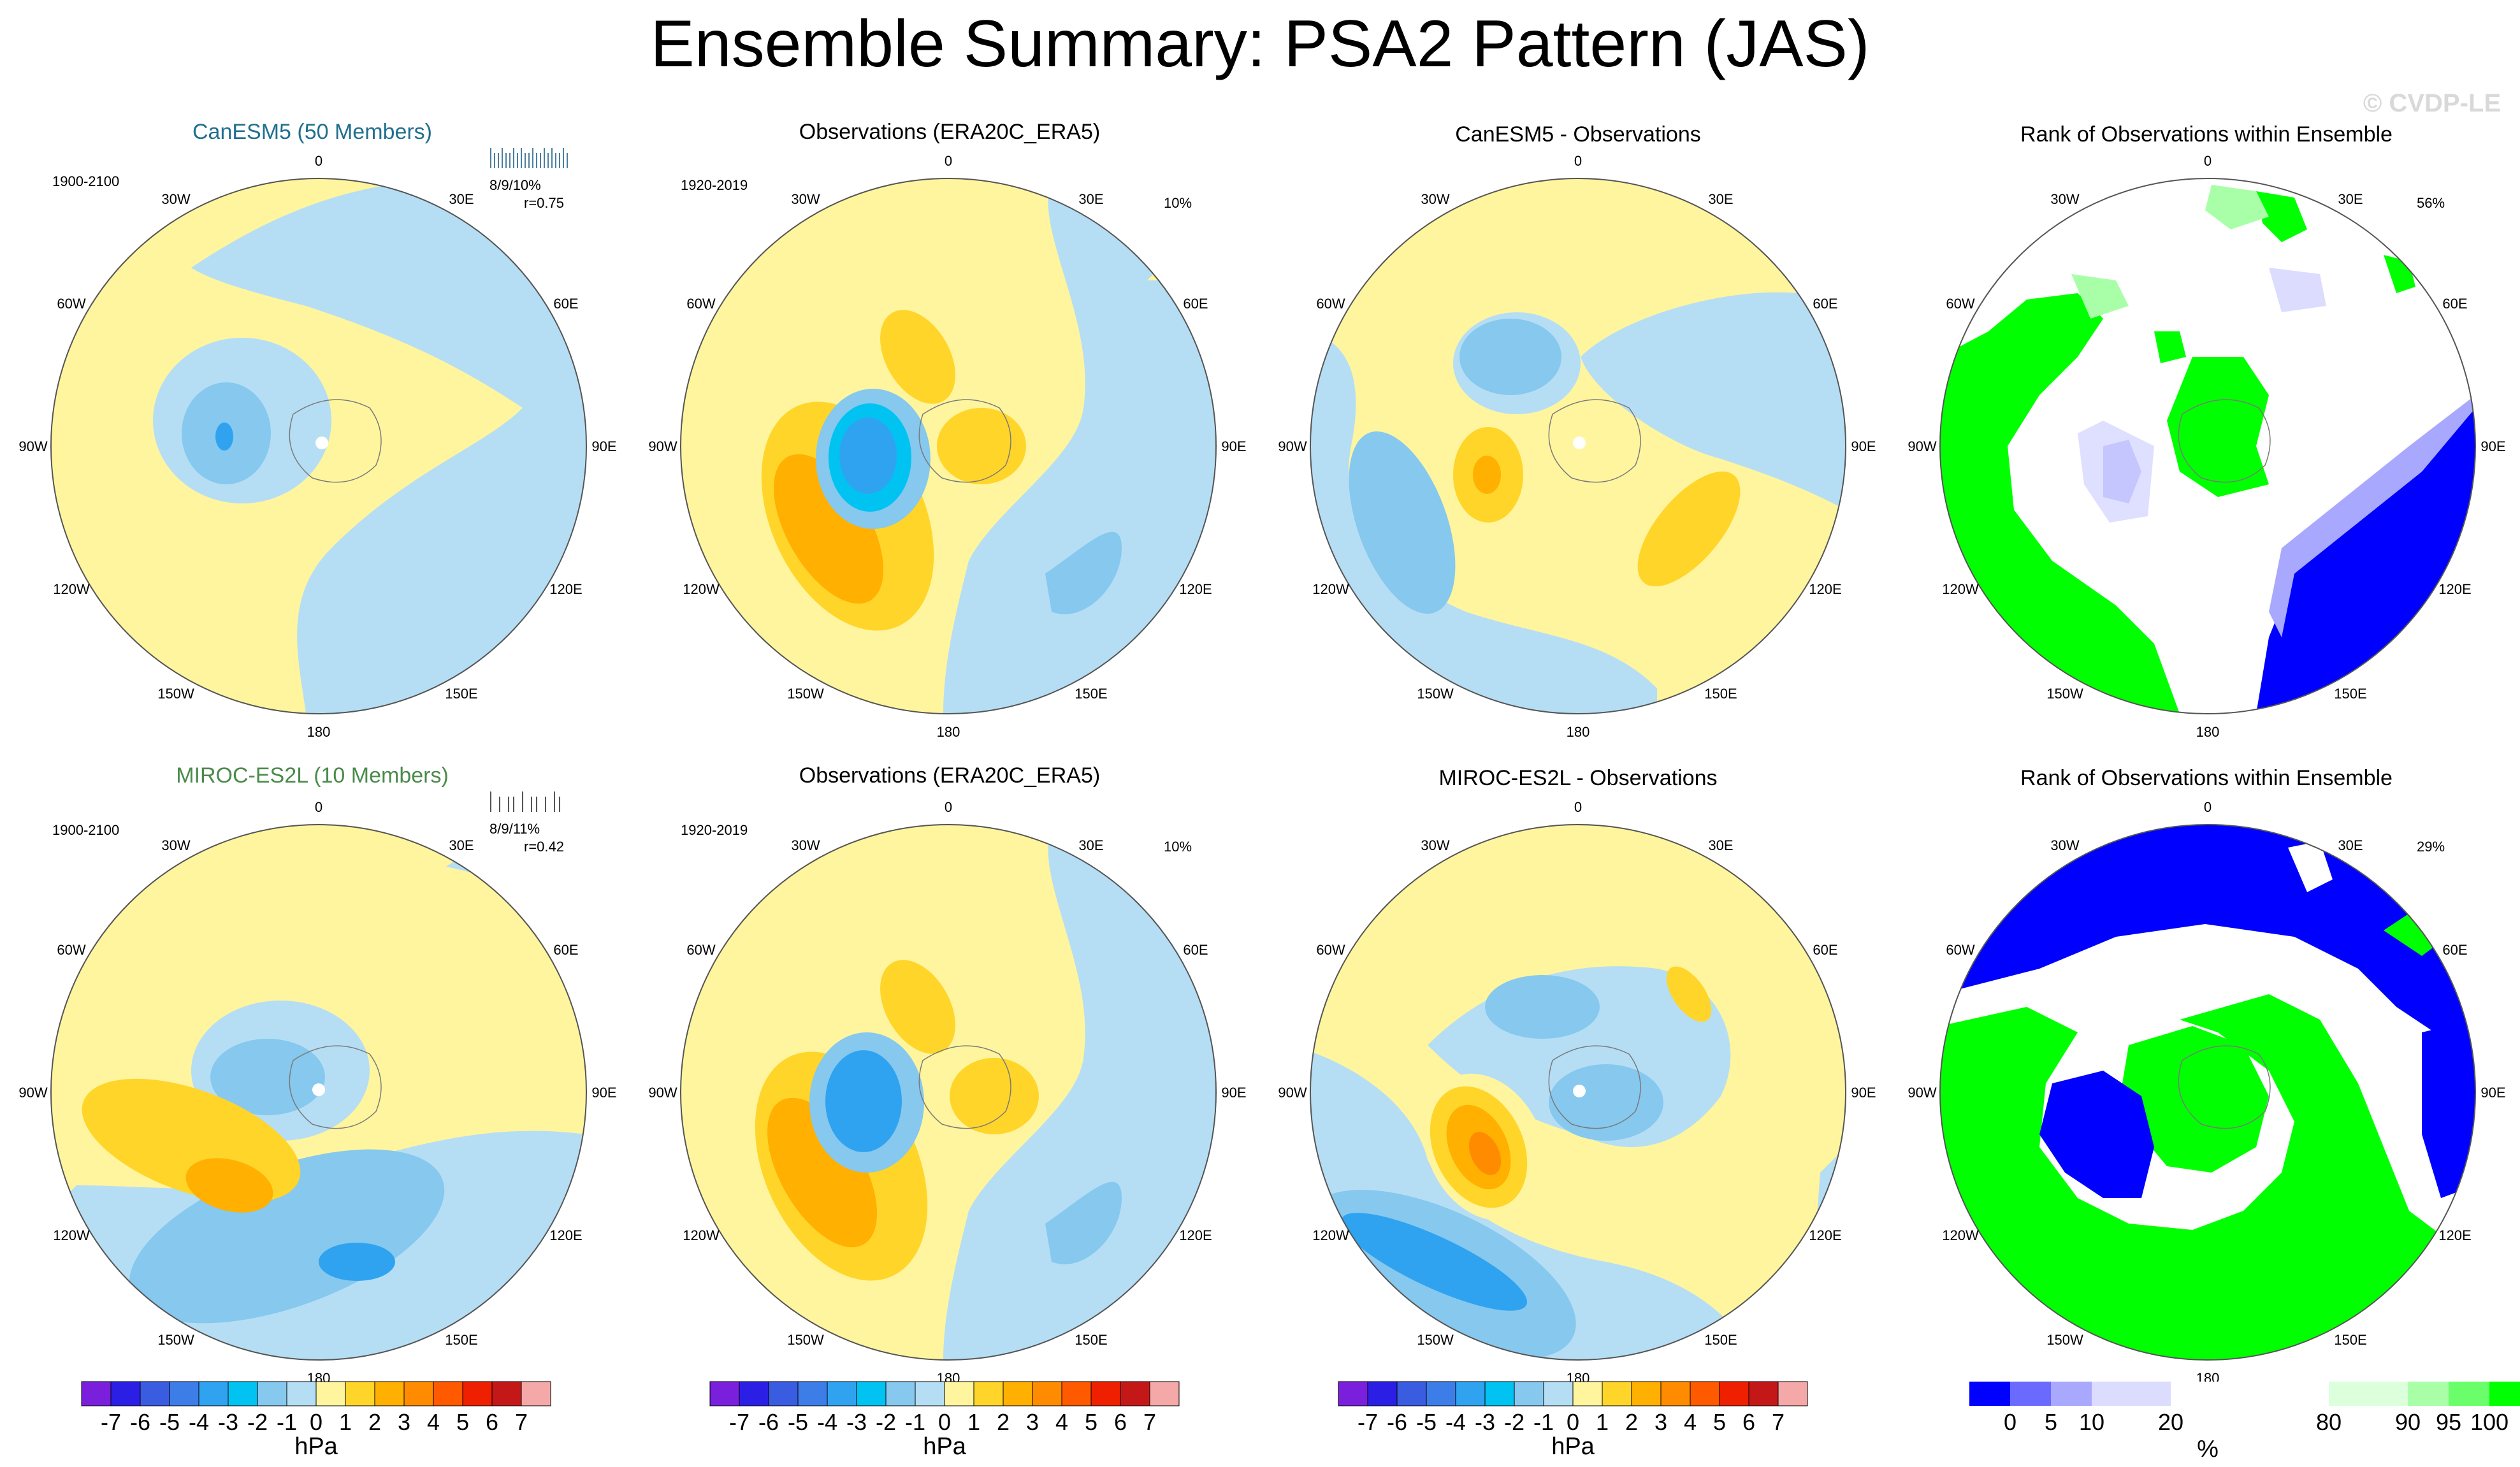 This screenshot has width=2520, height=1467. I want to click on colorbar-1: -7 -6 -5 -4 -3 -2 -1 0 1 2 3 4 5 6 7 hPa, so click(316, 1420).